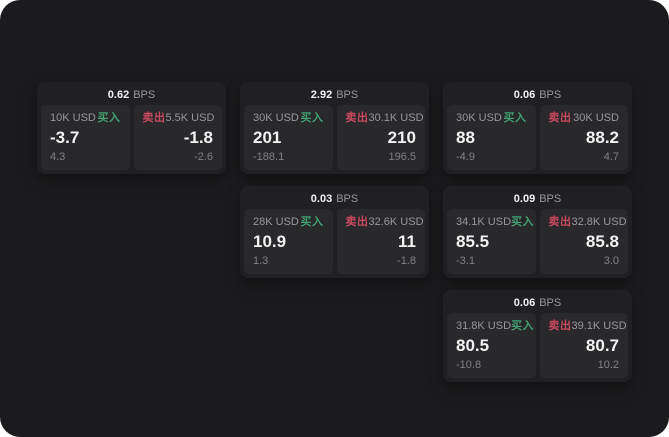  Describe the element at coordinates (608, 365) in the screenshot. I see `sell-secondary-value: 10.2` at that location.